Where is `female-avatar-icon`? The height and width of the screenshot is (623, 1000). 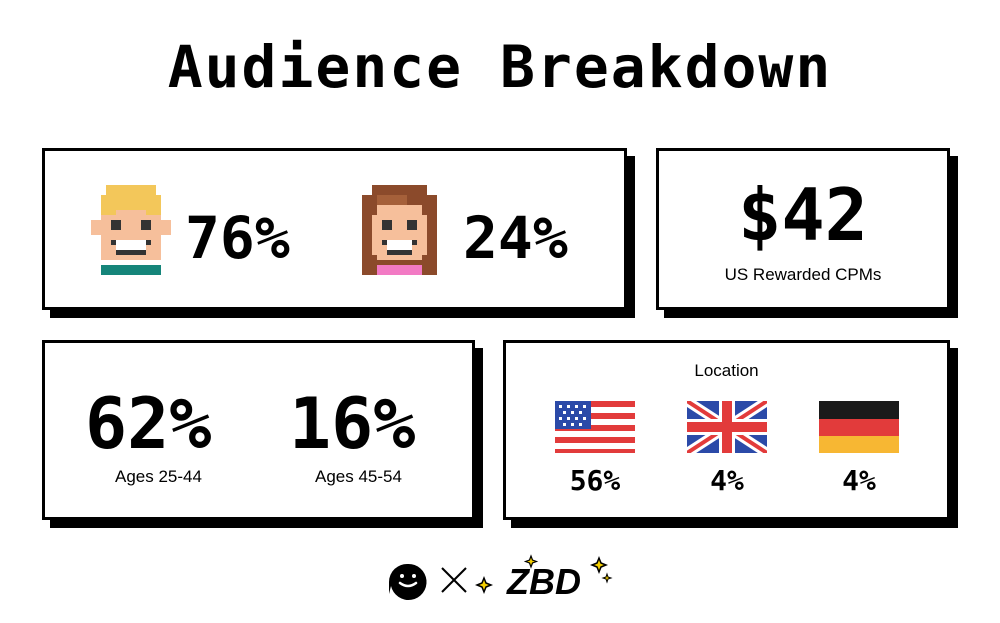
female-avatar-icon is located at coordinates (399, 230).